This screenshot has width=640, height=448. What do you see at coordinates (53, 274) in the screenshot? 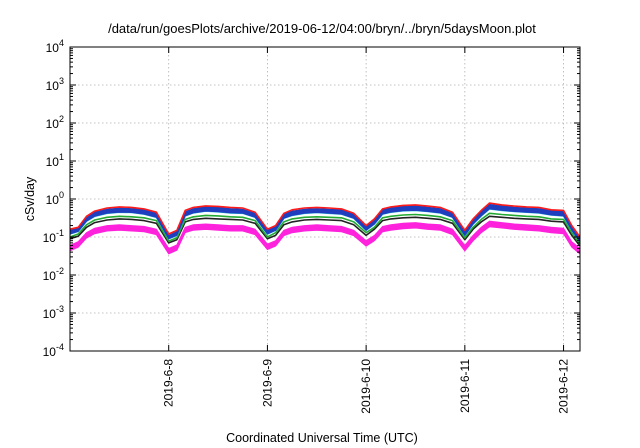
I see `y-tick-label: 10⁻²` at bounding box center [53, 274].